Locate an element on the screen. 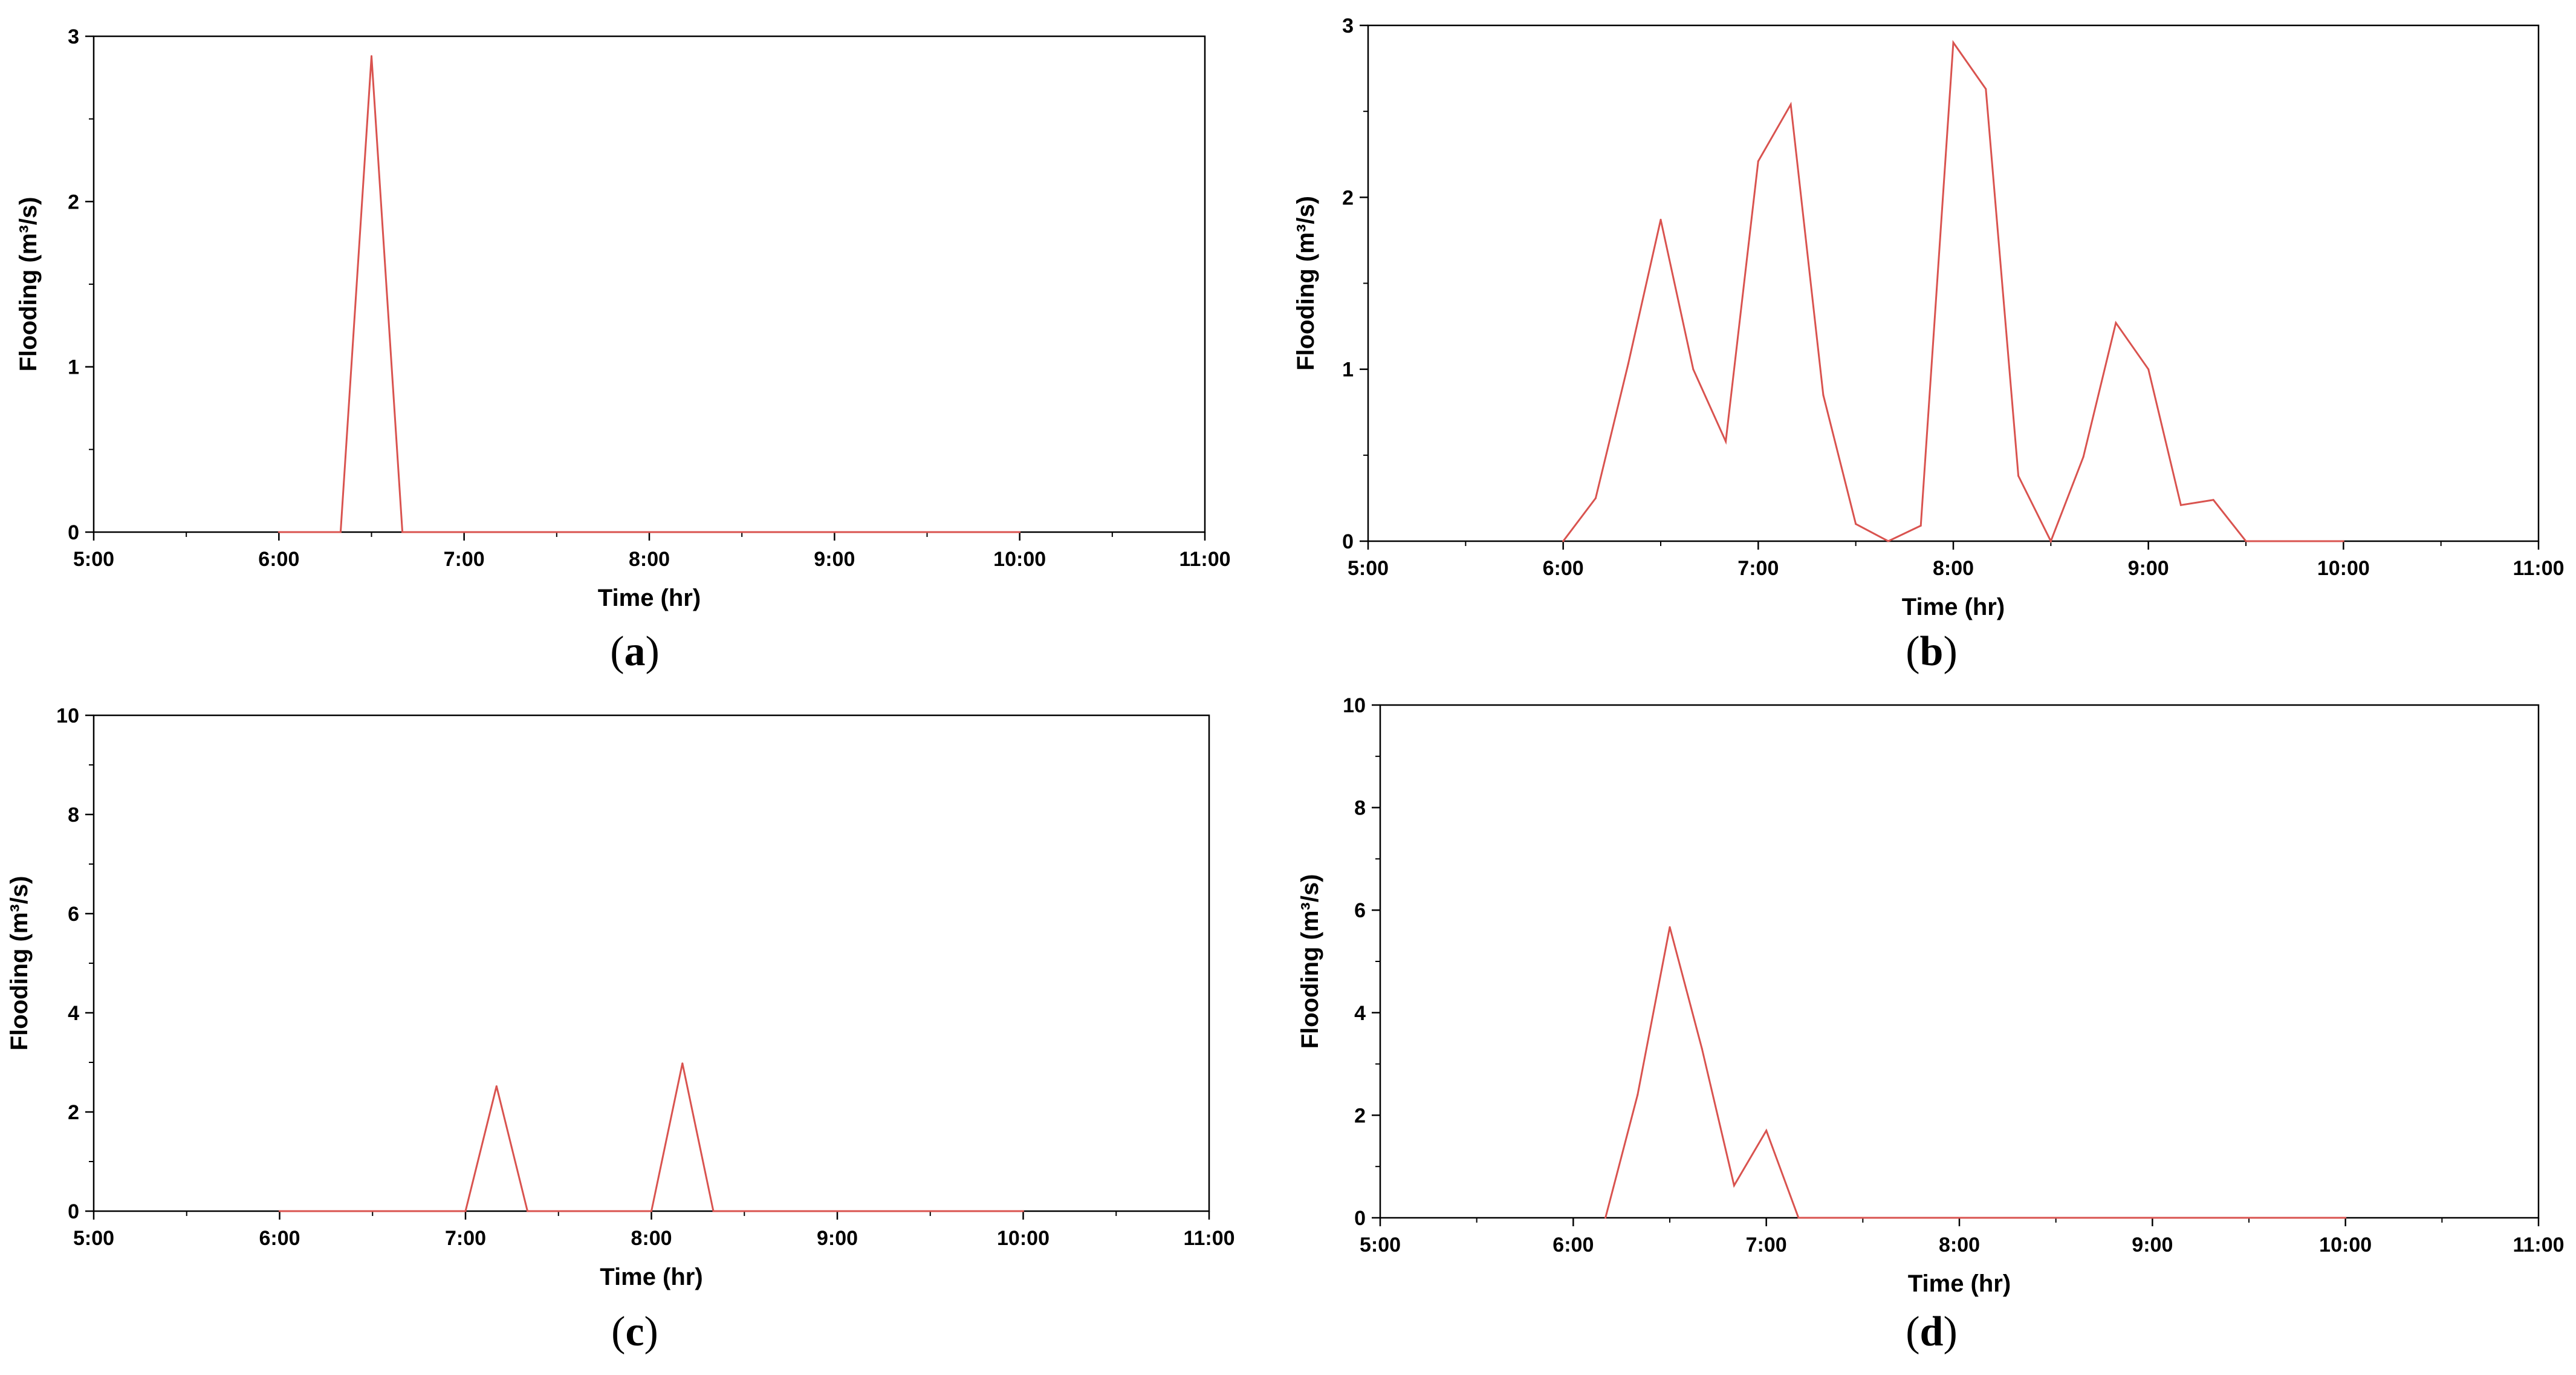  panel-label: (c) is located at coordinates (635, 1332).